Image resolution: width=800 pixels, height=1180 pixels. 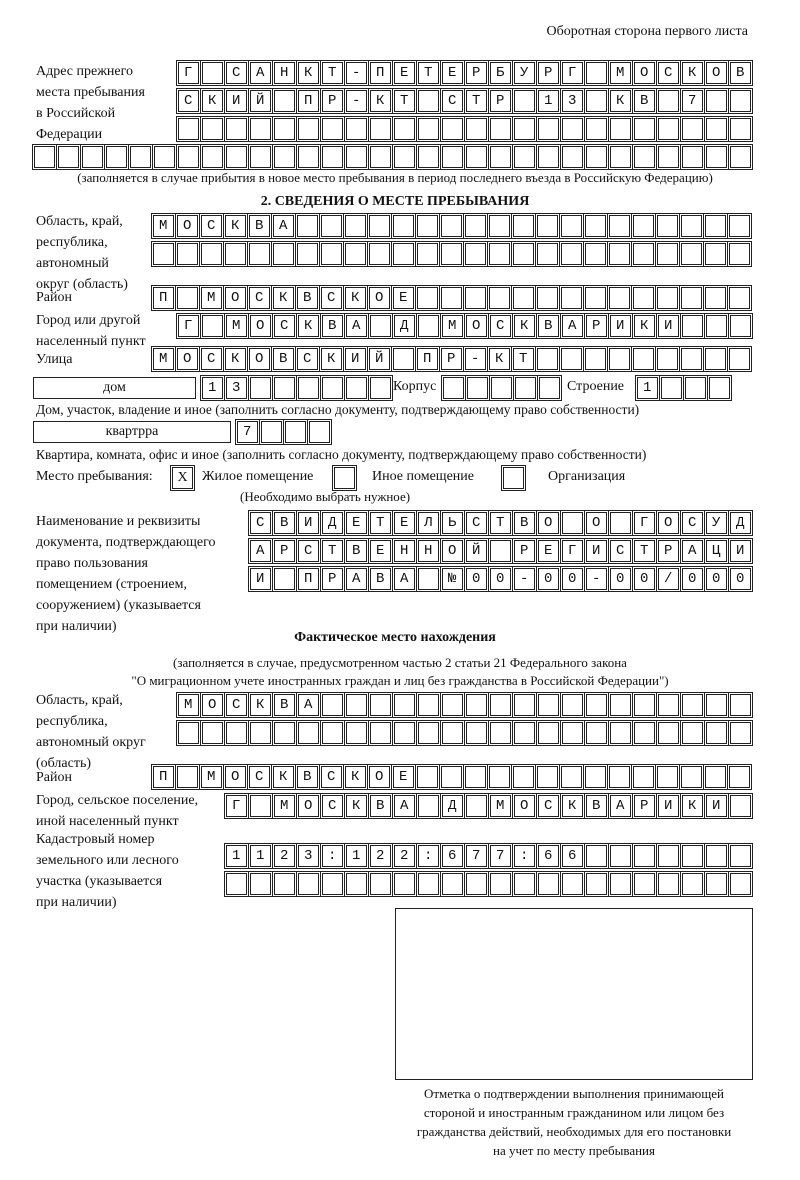 I want to click on house-type-field: дом, so click(x=114, y=388).